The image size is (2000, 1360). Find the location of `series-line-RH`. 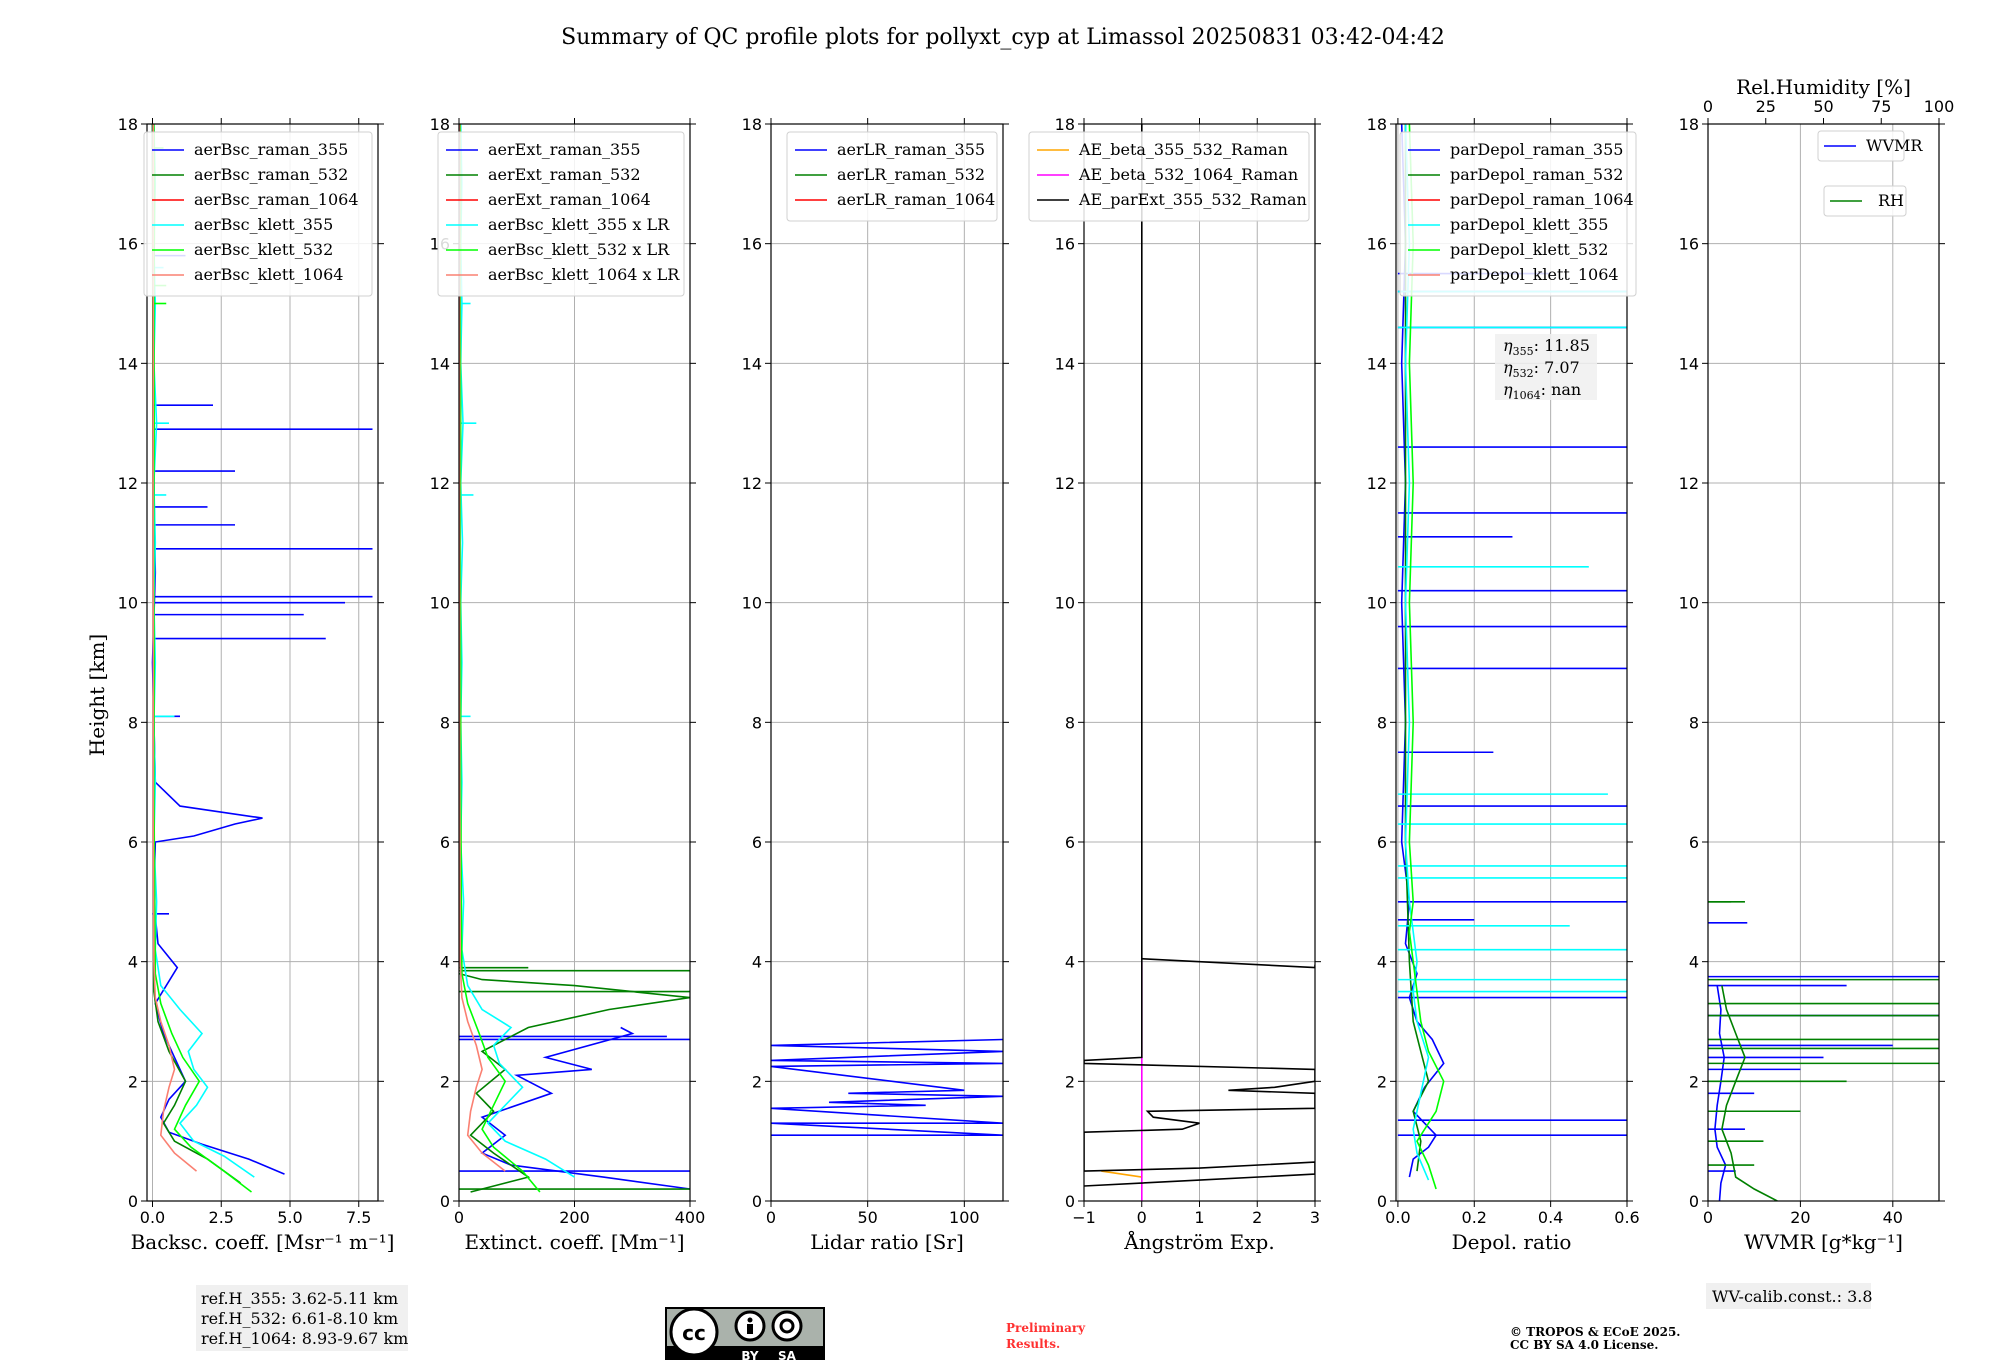

series-line-RH is located at coordinates (1749, 1093).